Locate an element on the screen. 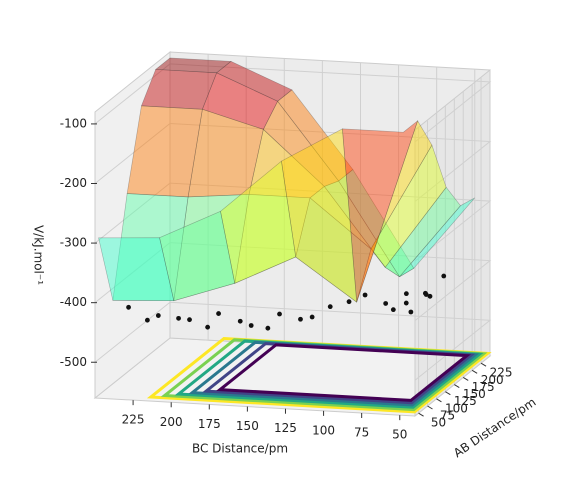  x-tick-label: 125 is located at coordinates (465, 401).